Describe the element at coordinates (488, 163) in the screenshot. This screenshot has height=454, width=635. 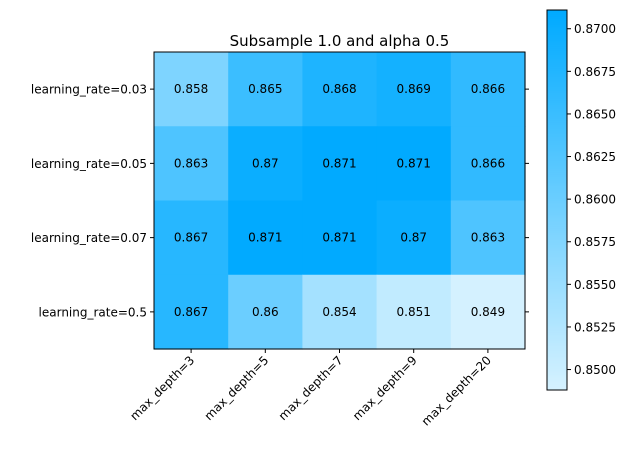
I see `cell-value-label: 0.866` at that location.